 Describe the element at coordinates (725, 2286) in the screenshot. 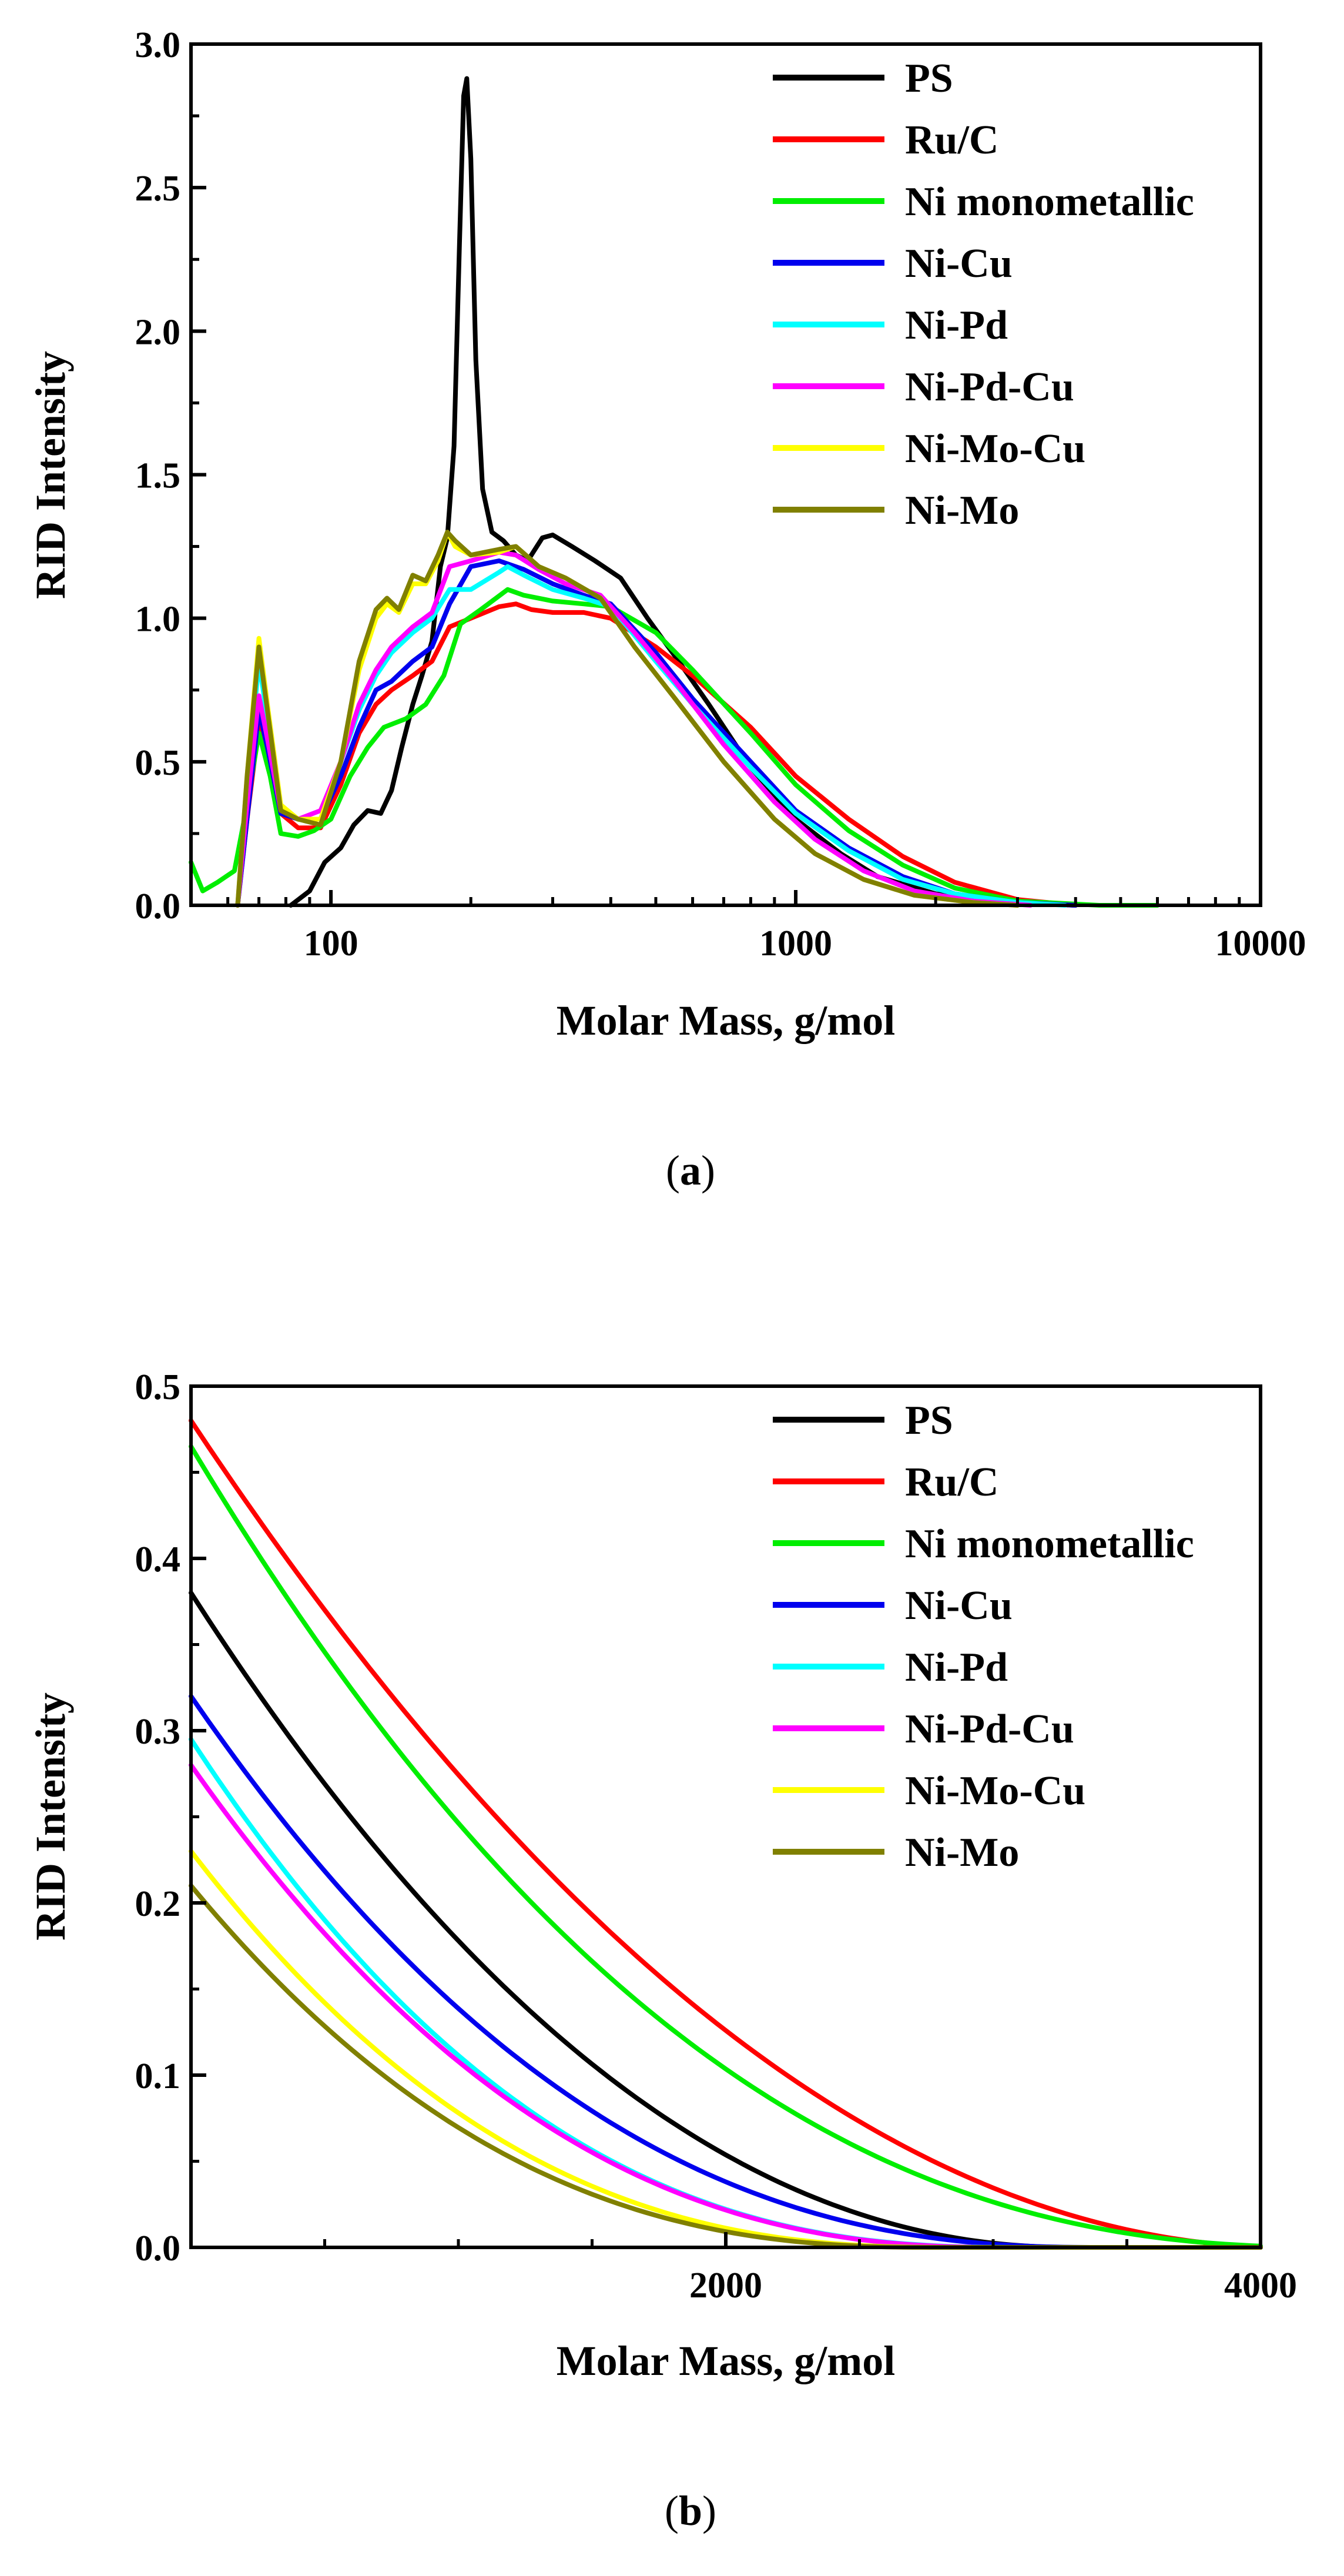

I see `panel-b-x-tick-label: 2000` at that location.